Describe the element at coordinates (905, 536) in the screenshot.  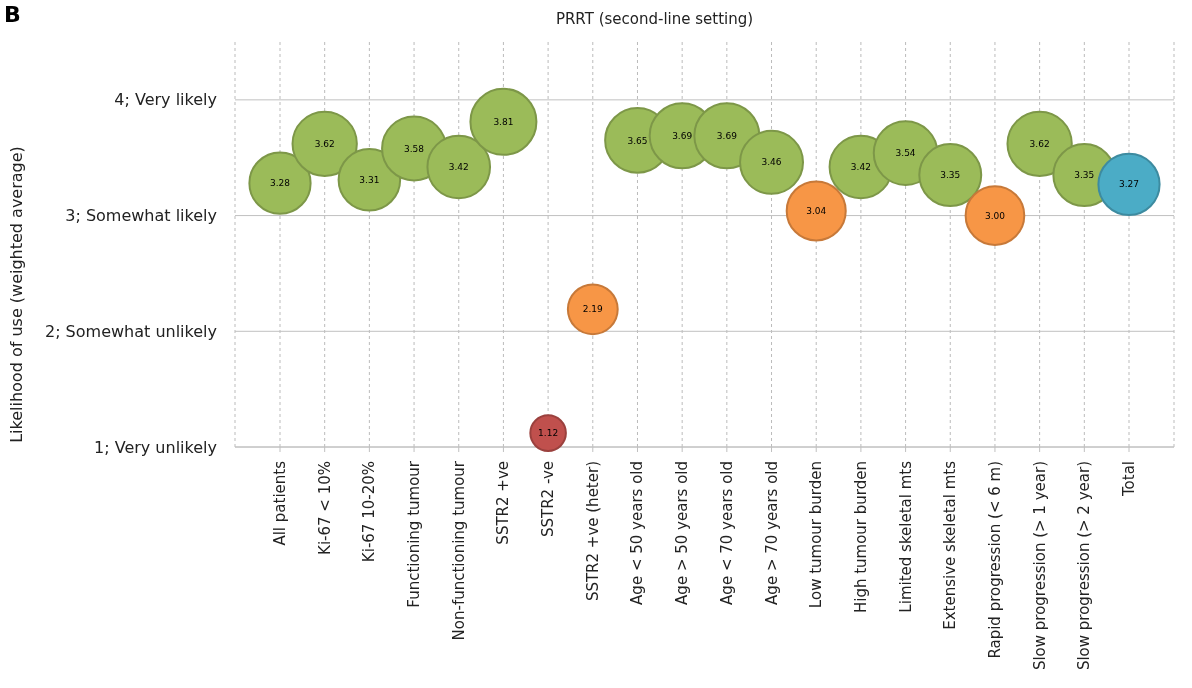
I see `x-tick-label: Limited skeletal mts` at that location.